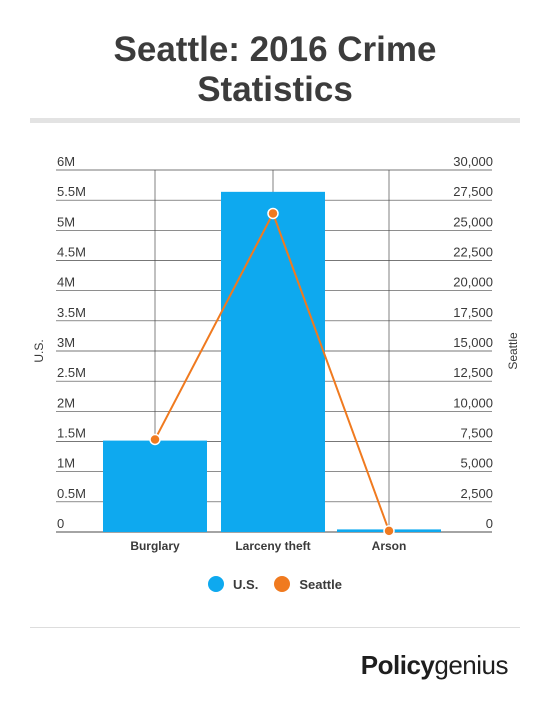 This screenshot has width=550, height=711. I want to click on y-left-tick-label: 1.5M, so click(71, 433).